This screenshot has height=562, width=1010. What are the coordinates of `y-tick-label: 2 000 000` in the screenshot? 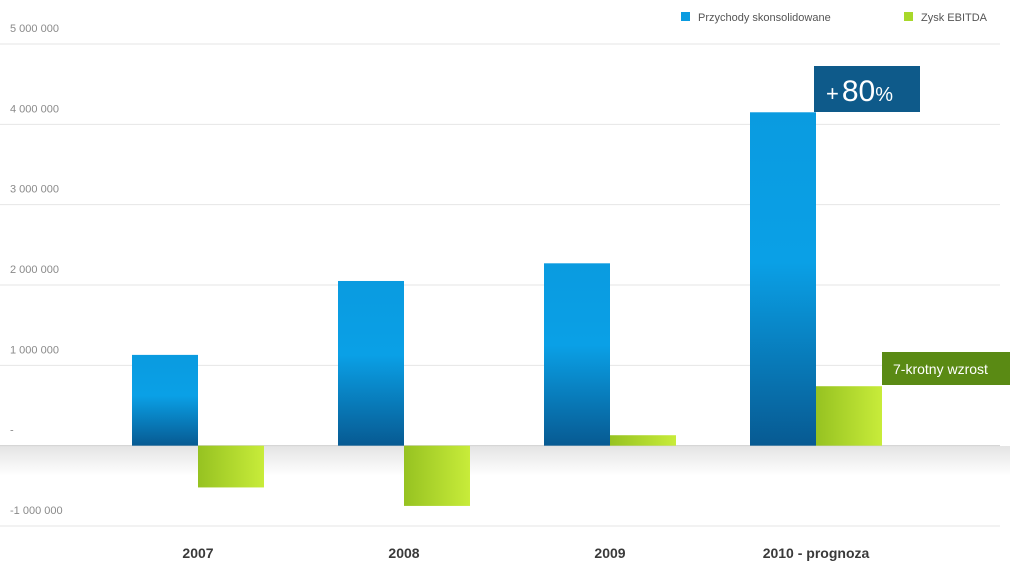 It's located at (34, 270).